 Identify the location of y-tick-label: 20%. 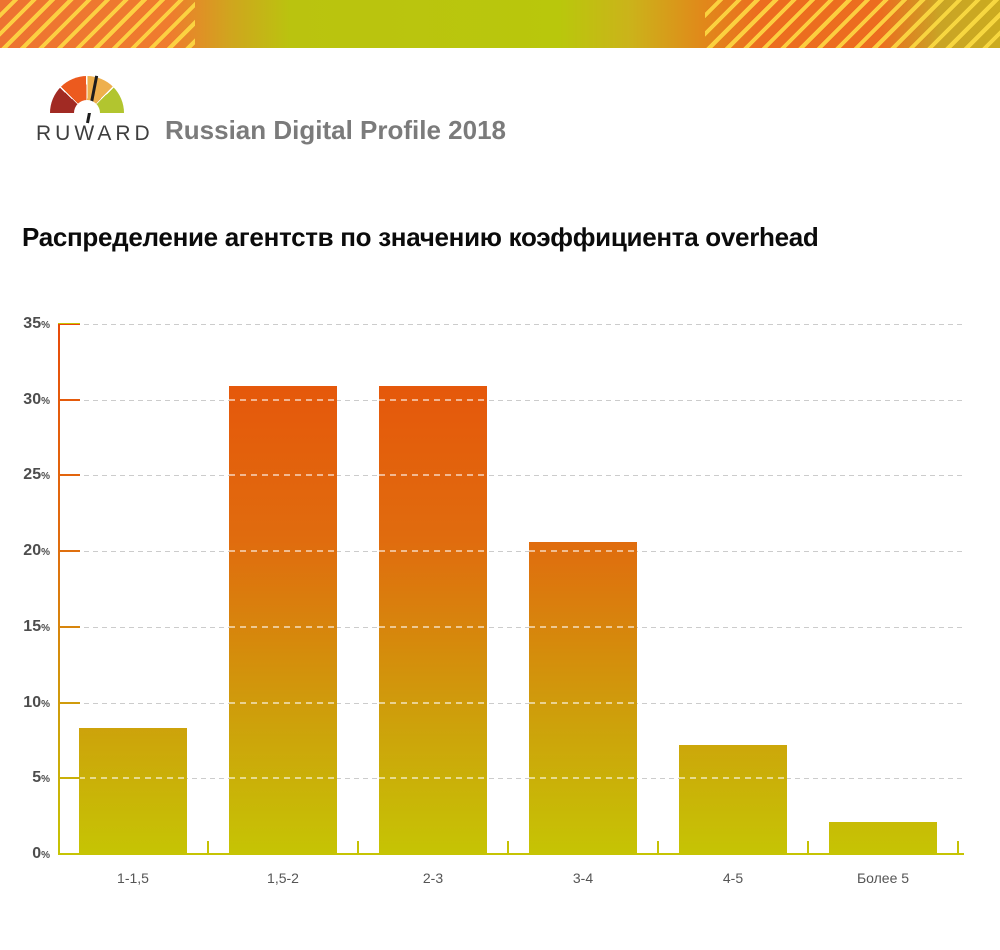
(36, 551).